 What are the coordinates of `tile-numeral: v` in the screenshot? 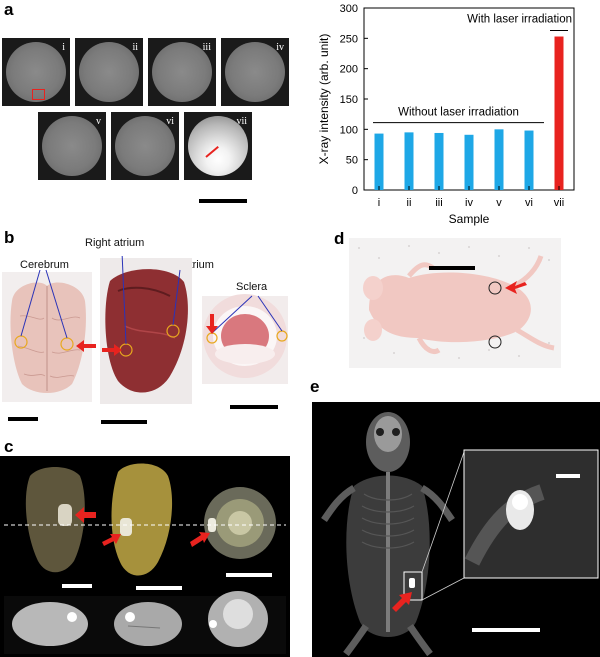 It's located at (98, 121).